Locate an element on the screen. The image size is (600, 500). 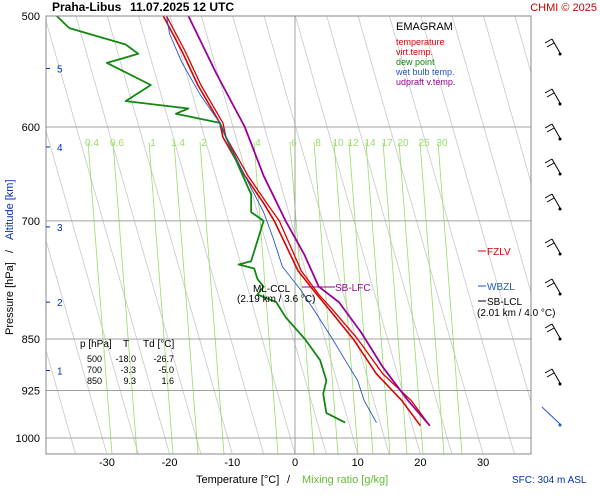
mixing-ratio-label: 0.6 is located at coordinates (117, 143).